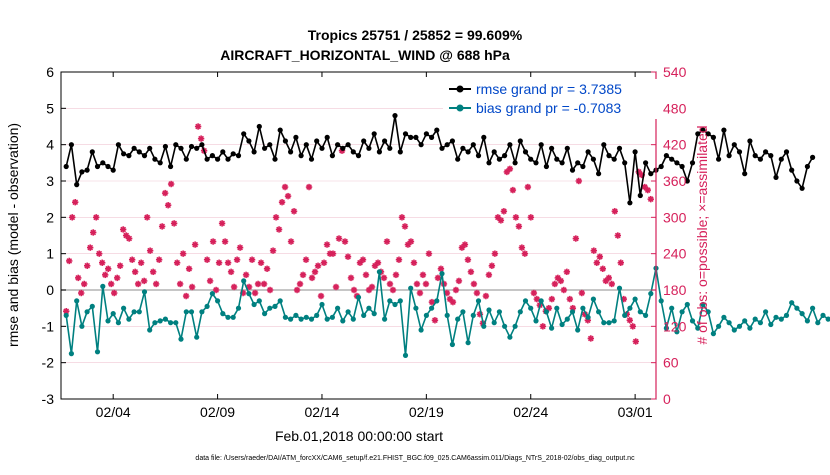 This screenshot has height=475, width=830. I want to click on x-tick-label: 03/01, so click(635, 412).